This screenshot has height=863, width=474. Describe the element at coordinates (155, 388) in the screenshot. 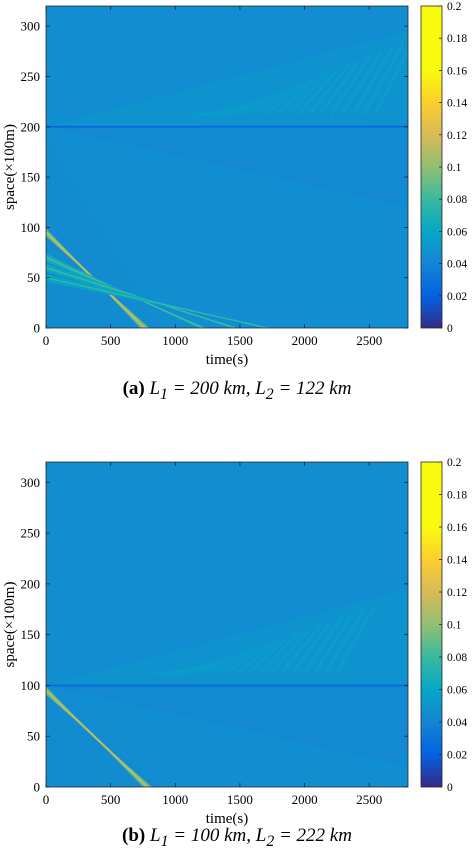

I see `caption-a-l1: L` at that location.